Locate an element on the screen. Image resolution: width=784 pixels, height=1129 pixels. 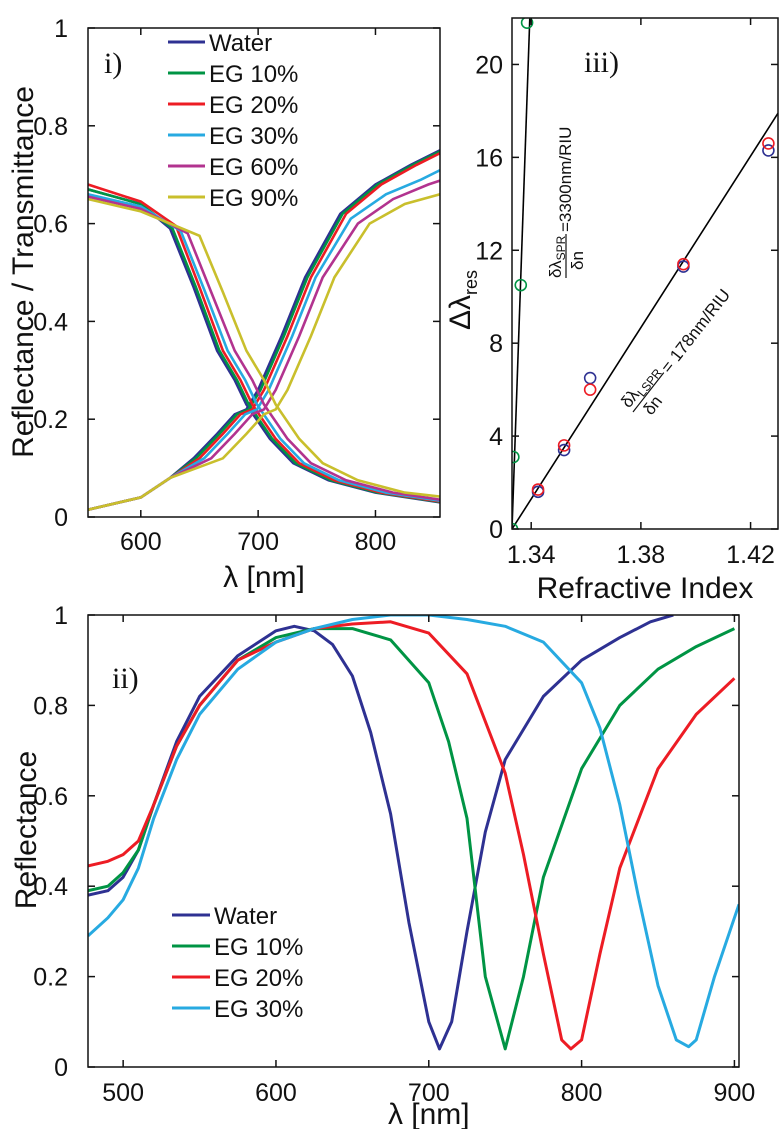
panel-iii-ytick-label: 16 is located at coordinates (489, 158).